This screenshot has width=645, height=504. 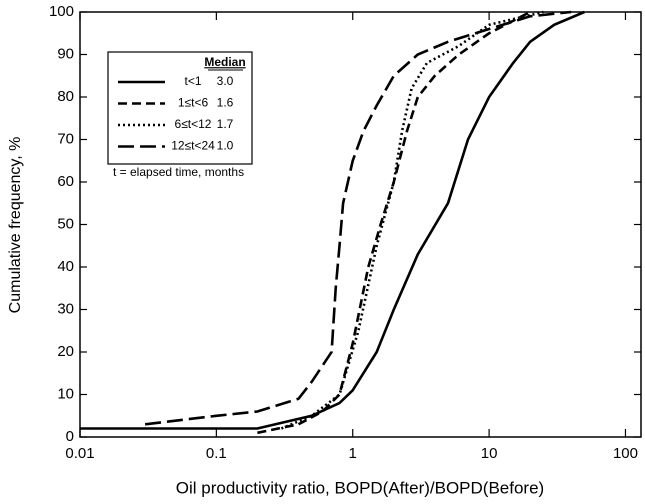 What do you see at coordinates (178, 172) in the screenshot?
I see `note: t = elapsed time, months` at bounding box center [178, 172].